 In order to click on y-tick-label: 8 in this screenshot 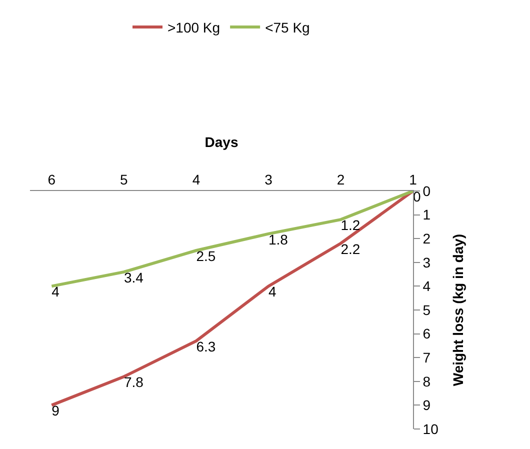, I will do `click(426, 381)`.